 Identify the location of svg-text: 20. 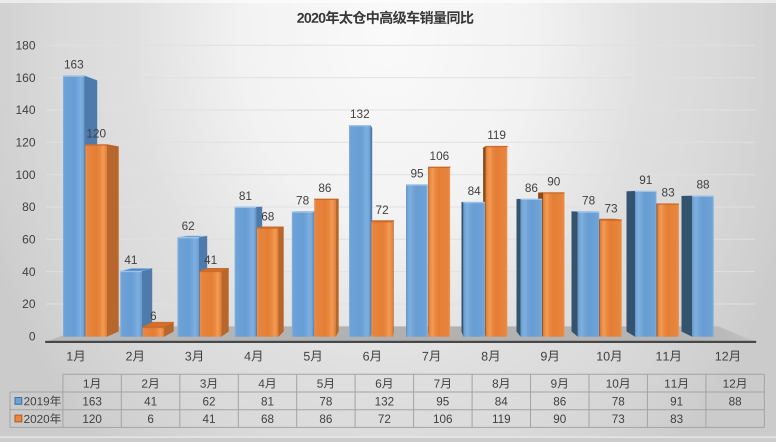
(29, 304).